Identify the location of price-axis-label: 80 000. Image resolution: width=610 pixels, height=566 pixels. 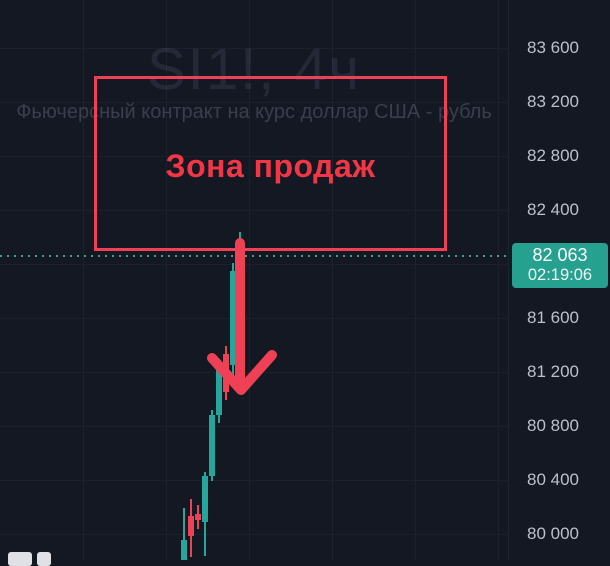
(553, 533).